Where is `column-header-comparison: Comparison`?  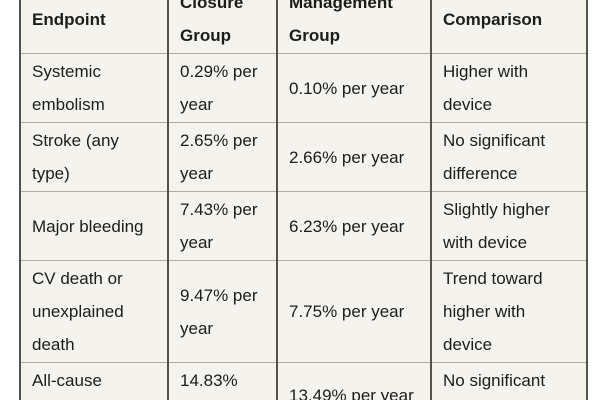 column-header-comparison: Comparison is located at coordinates (509, 27).